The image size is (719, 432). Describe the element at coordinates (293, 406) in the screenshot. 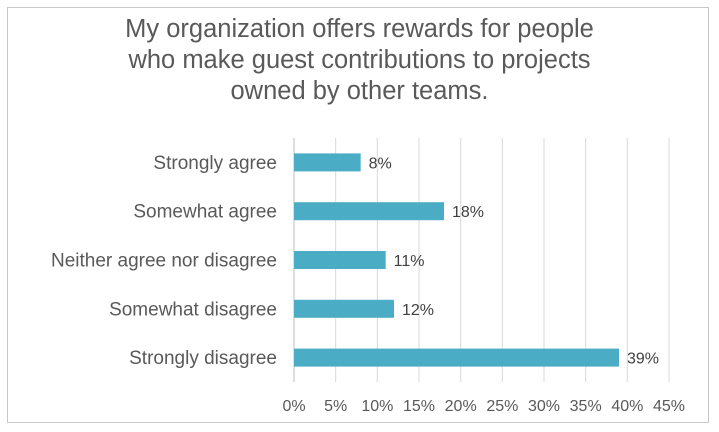

I see `x-tick-label: 0%` at that location.